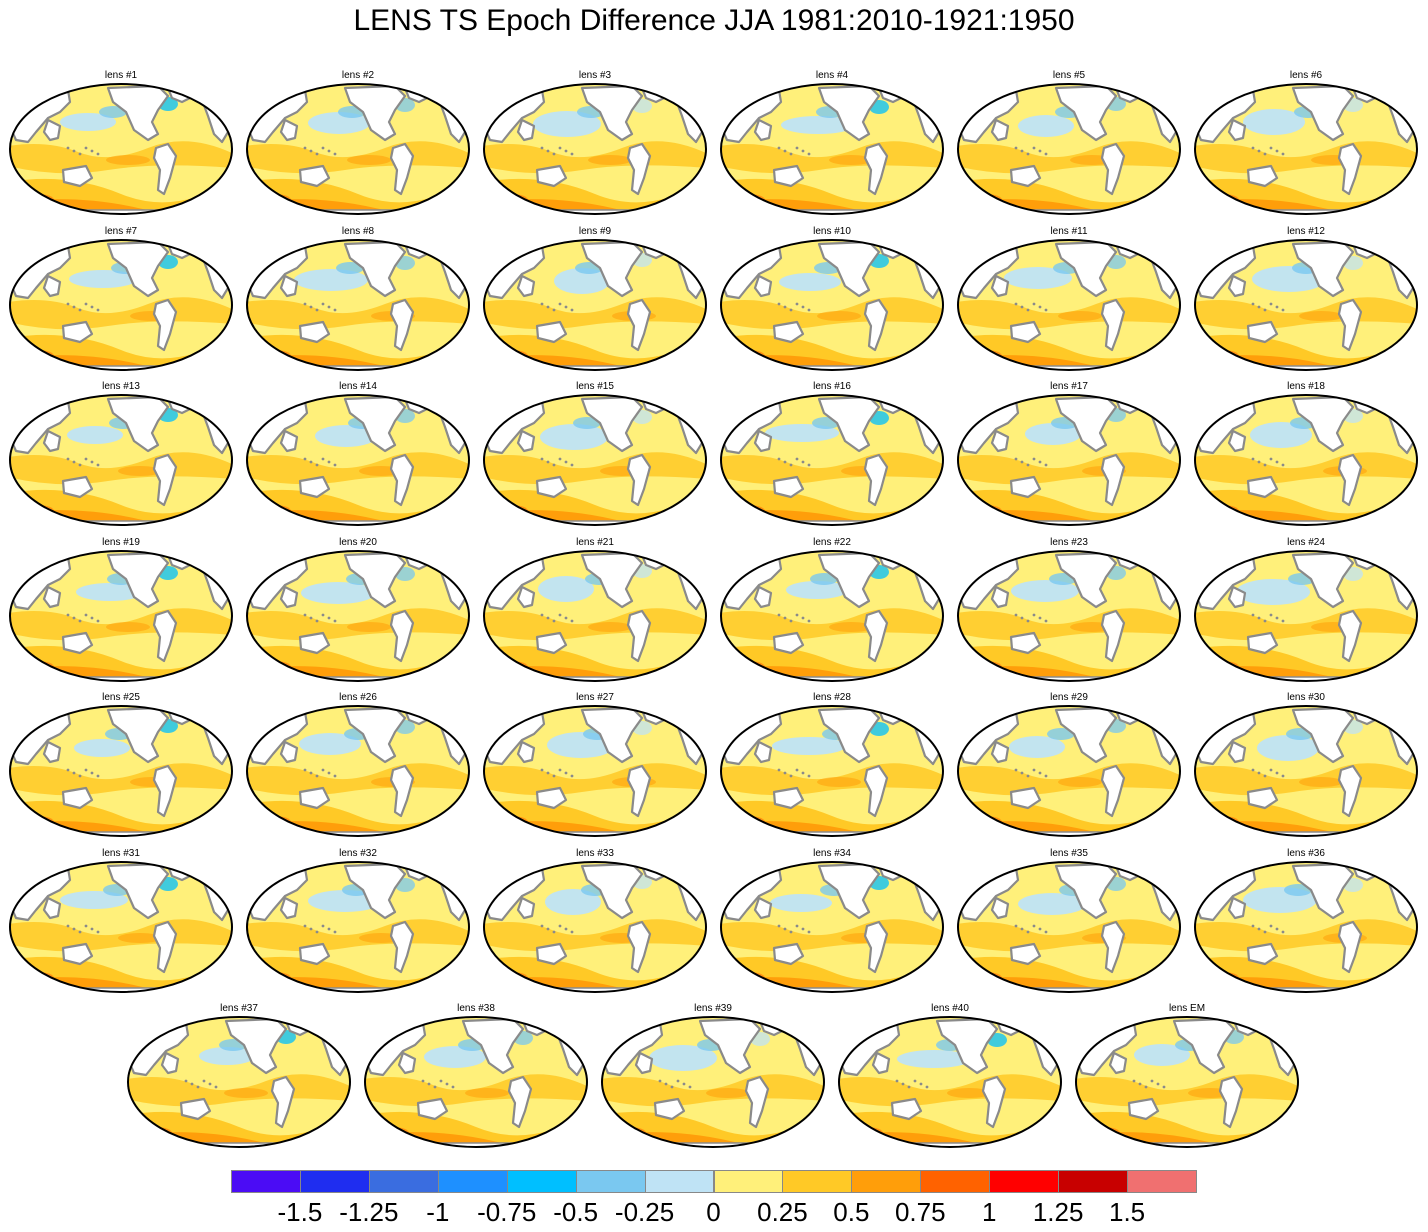  I want to click on panel-label: lens #3, so click(595, 75).